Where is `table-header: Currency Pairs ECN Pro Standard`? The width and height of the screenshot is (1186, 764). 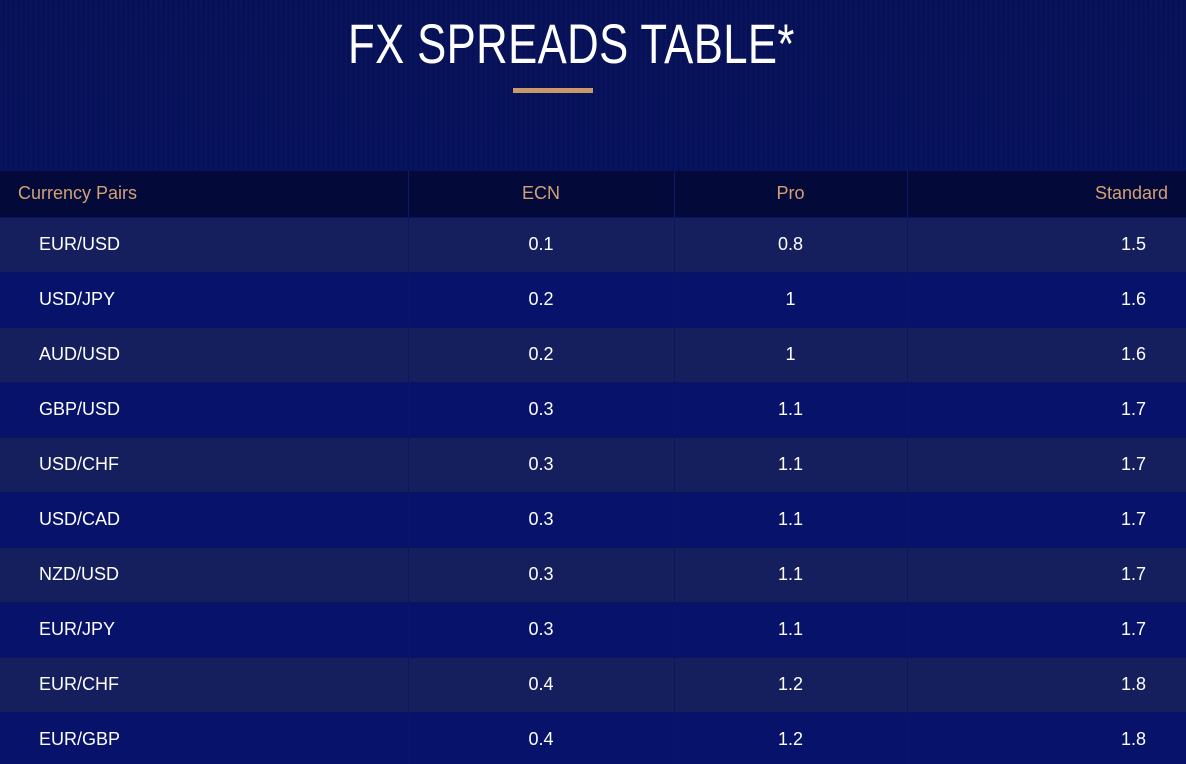
table-header: Currency Pairs ECN Pro Standard is located at coordinates (593, 194).